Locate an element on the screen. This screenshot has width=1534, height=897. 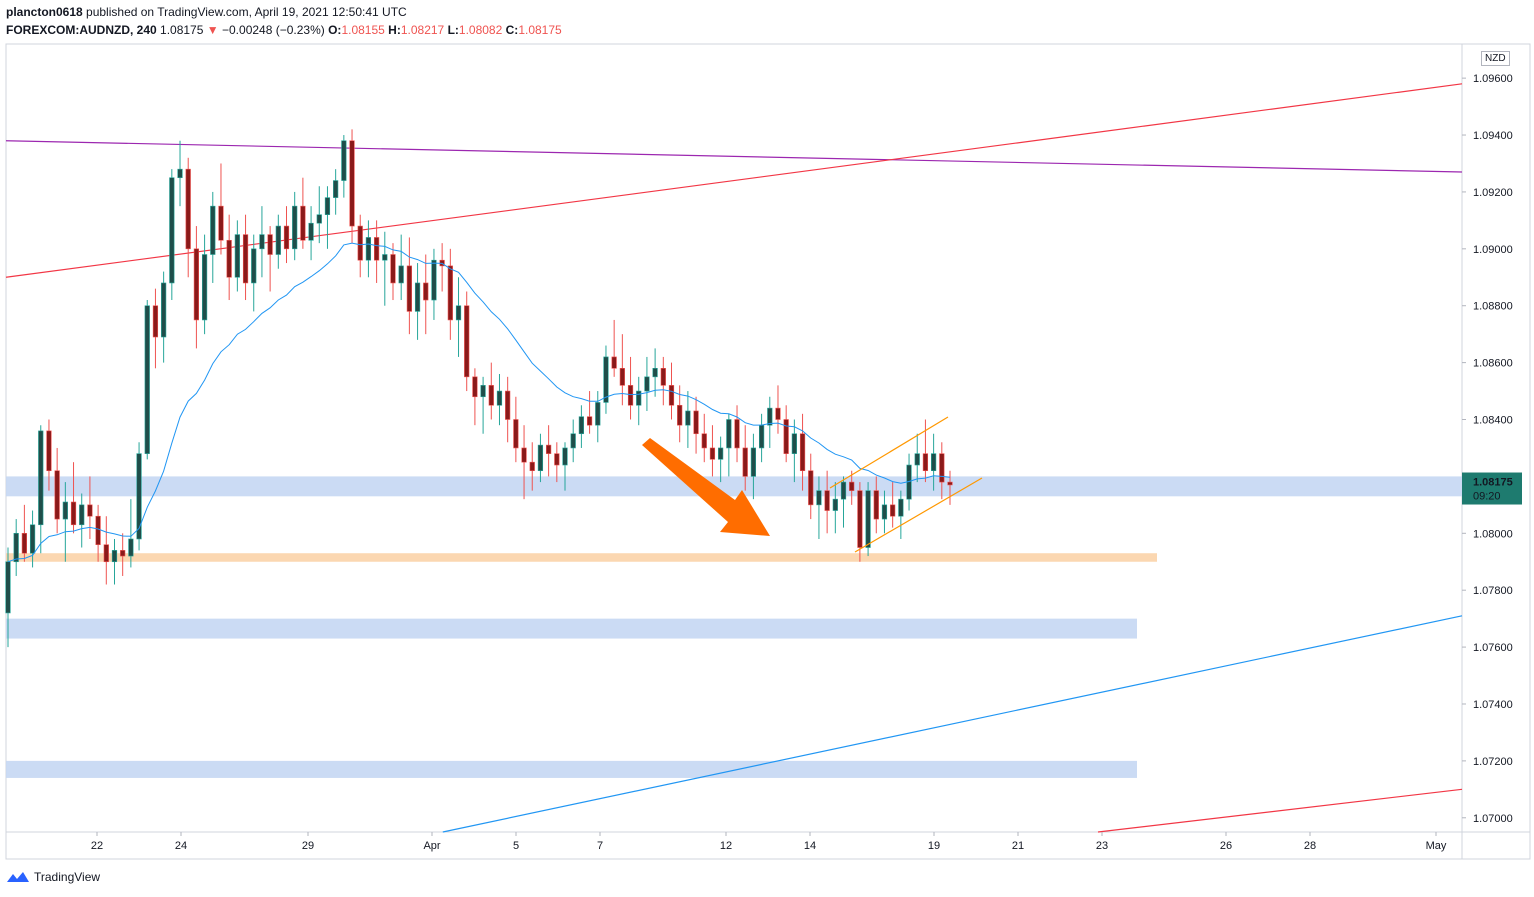
brand-label: TradingView is located at coordinates (67, 877).